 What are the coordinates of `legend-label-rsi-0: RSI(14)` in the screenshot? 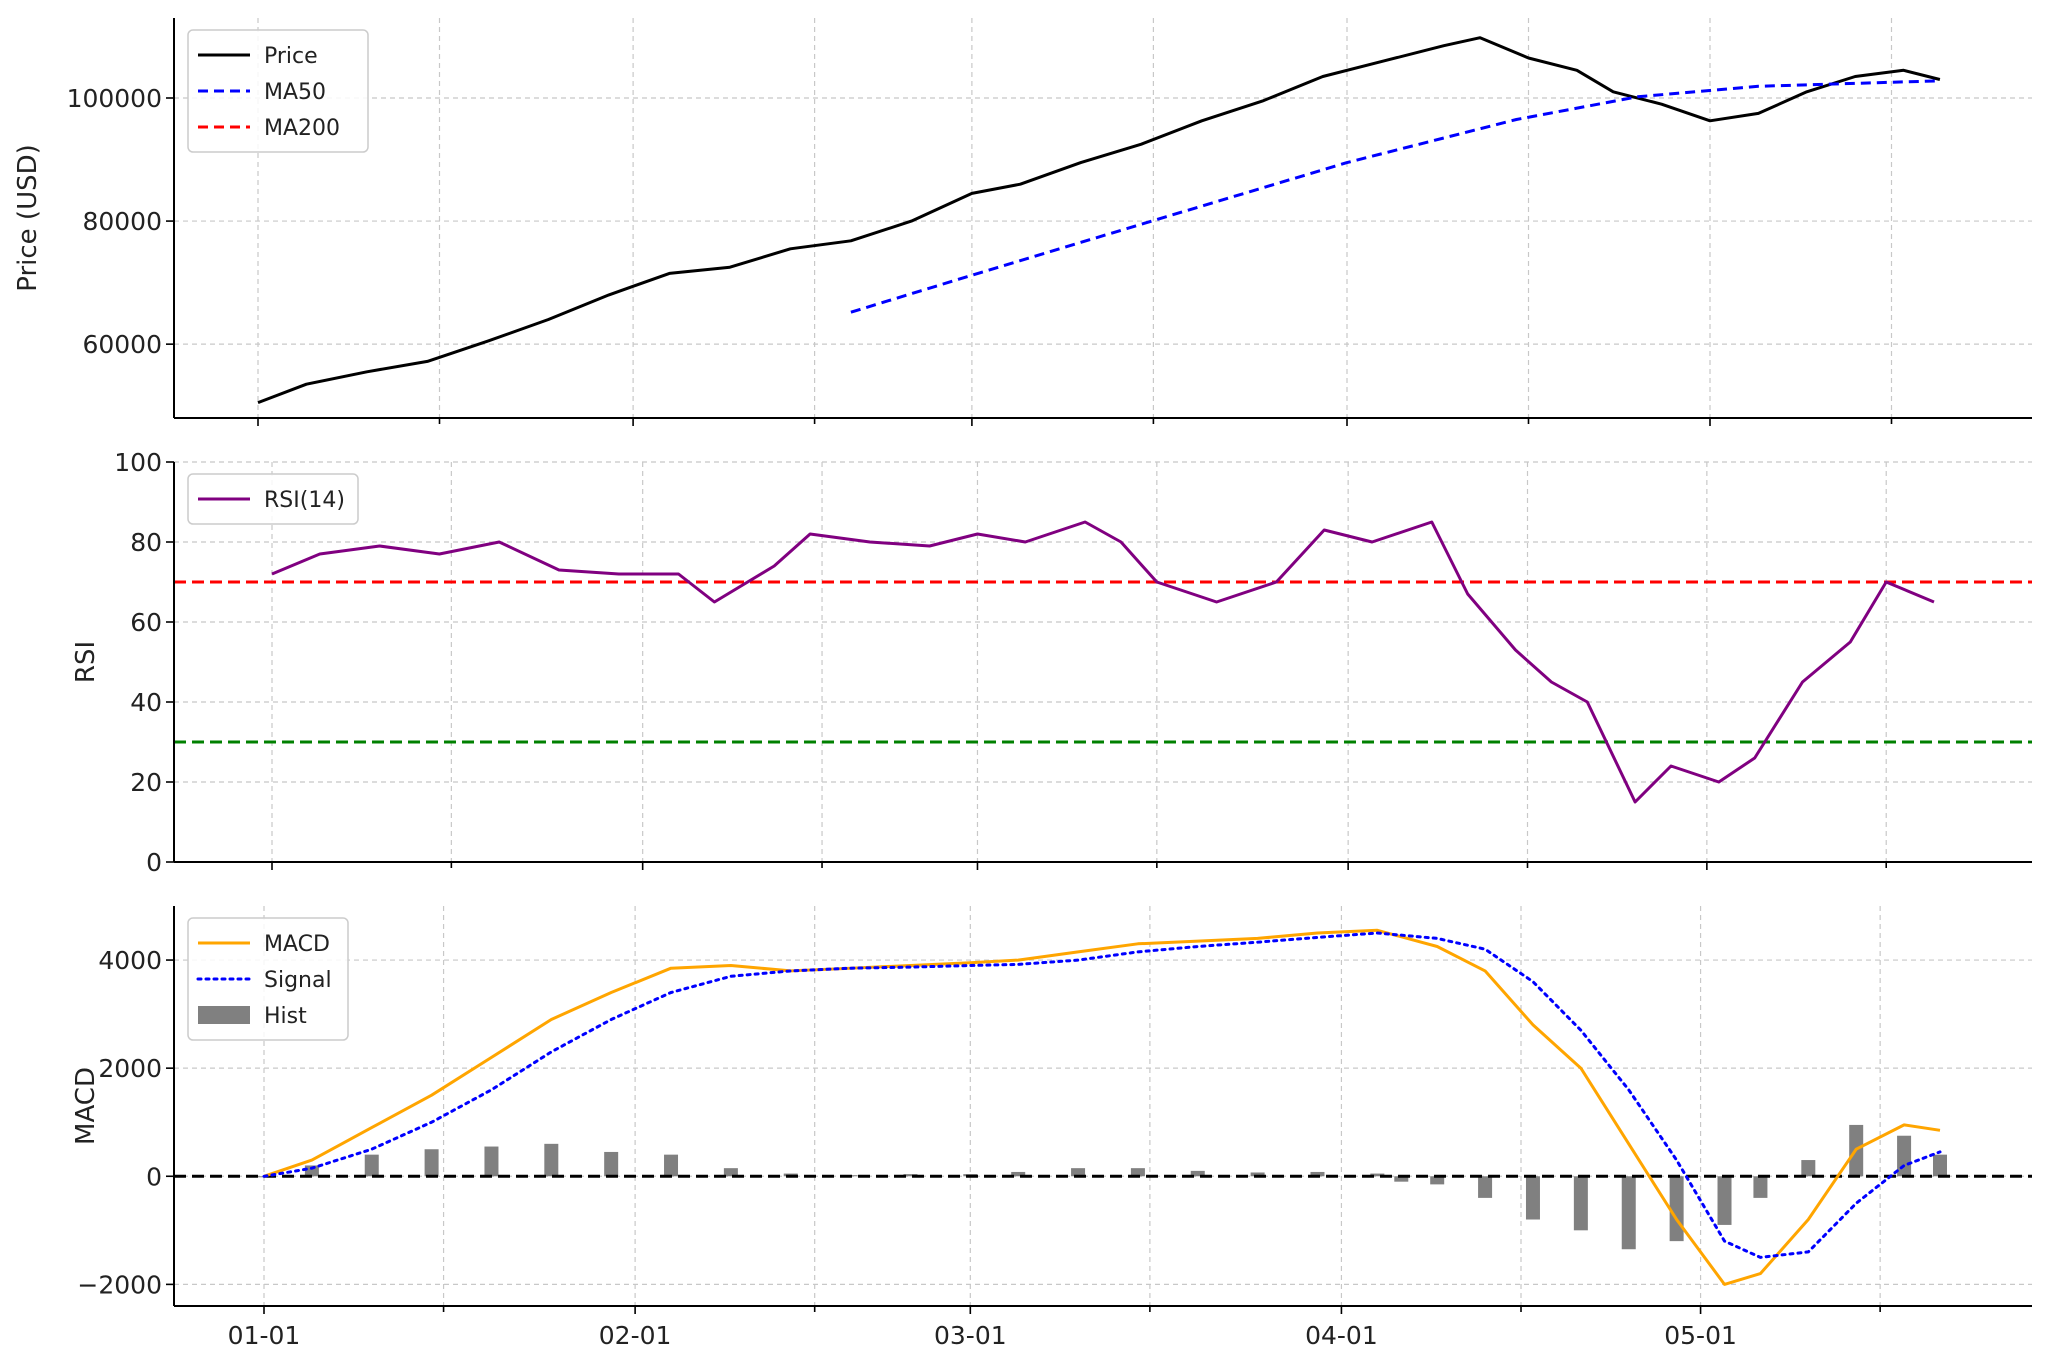 It's located at (304, 500).